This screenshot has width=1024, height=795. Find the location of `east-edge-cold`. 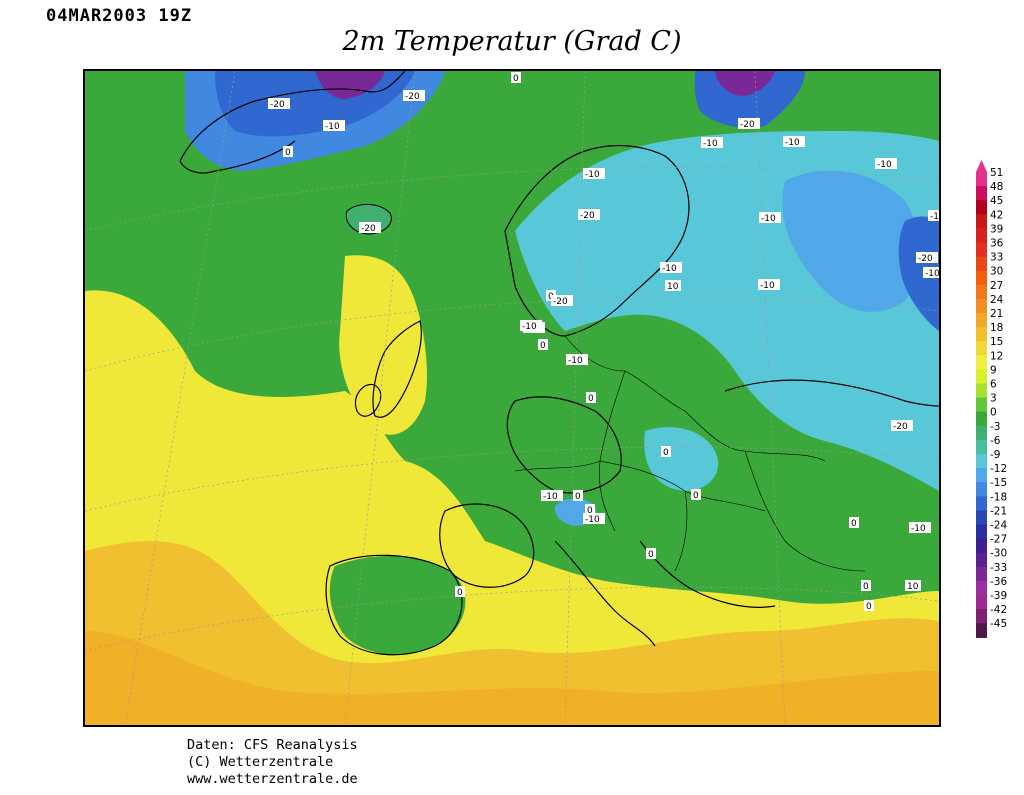

east-edge-cold is located at coordinates (918, 273).